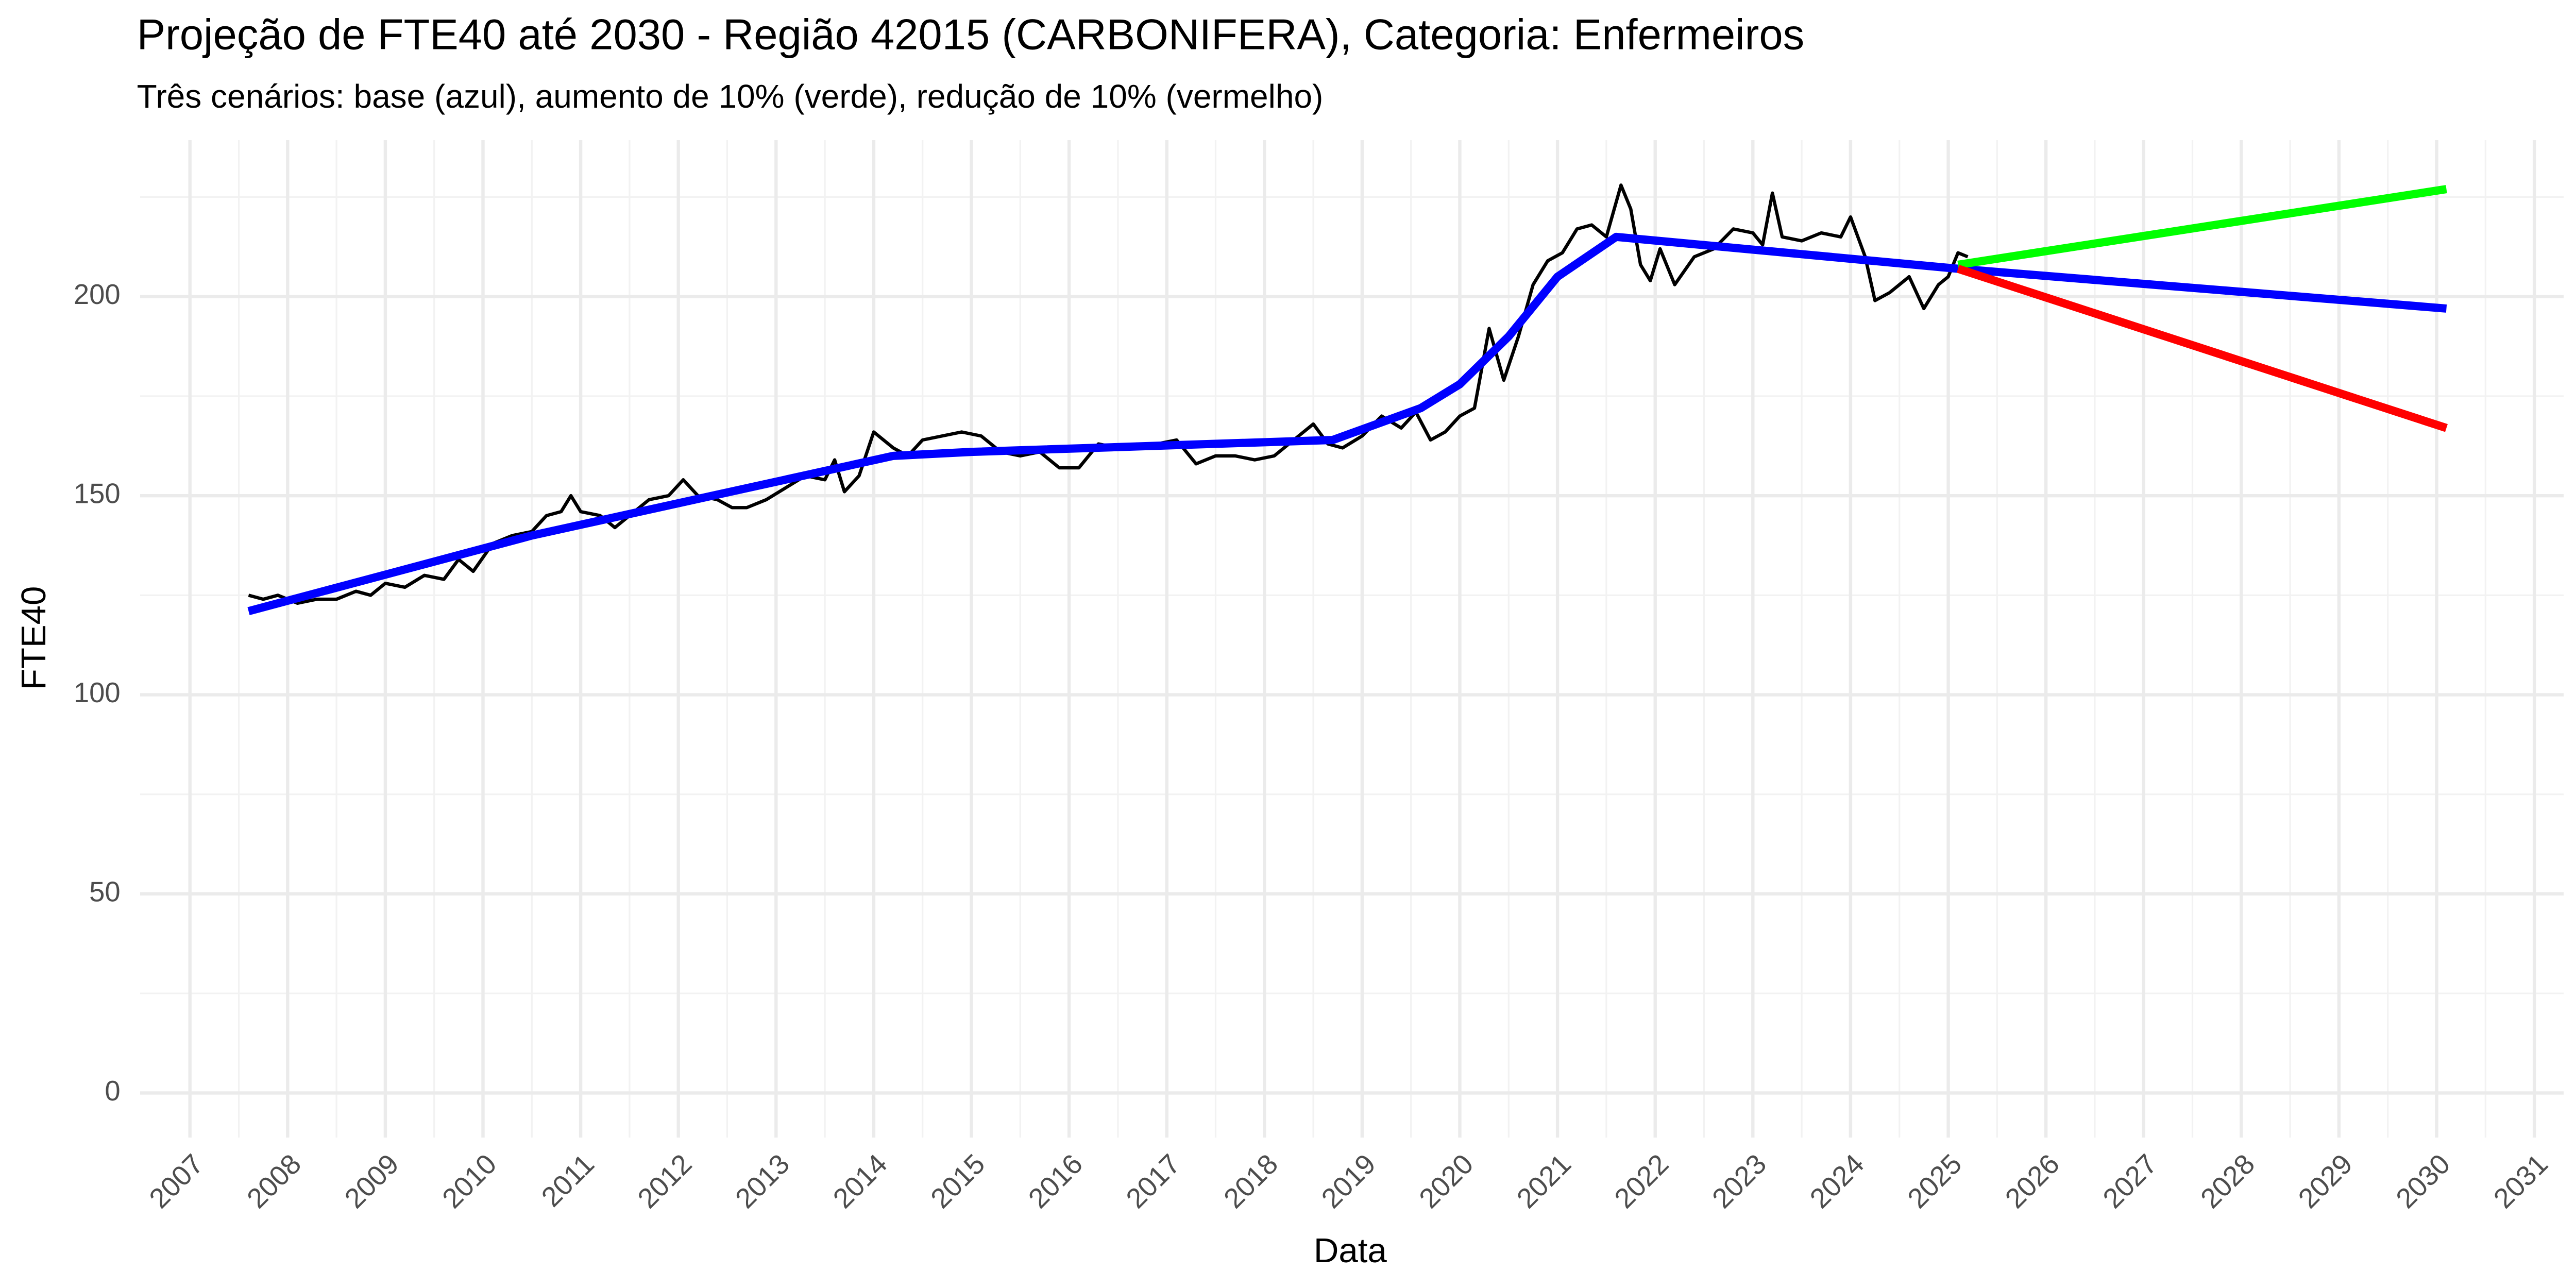 The image size is (2576, 1288). What do you see at coordinates (97, 294) in the screenshot?
I see `y-tick-label: 200` at bounding box center [97, 294].